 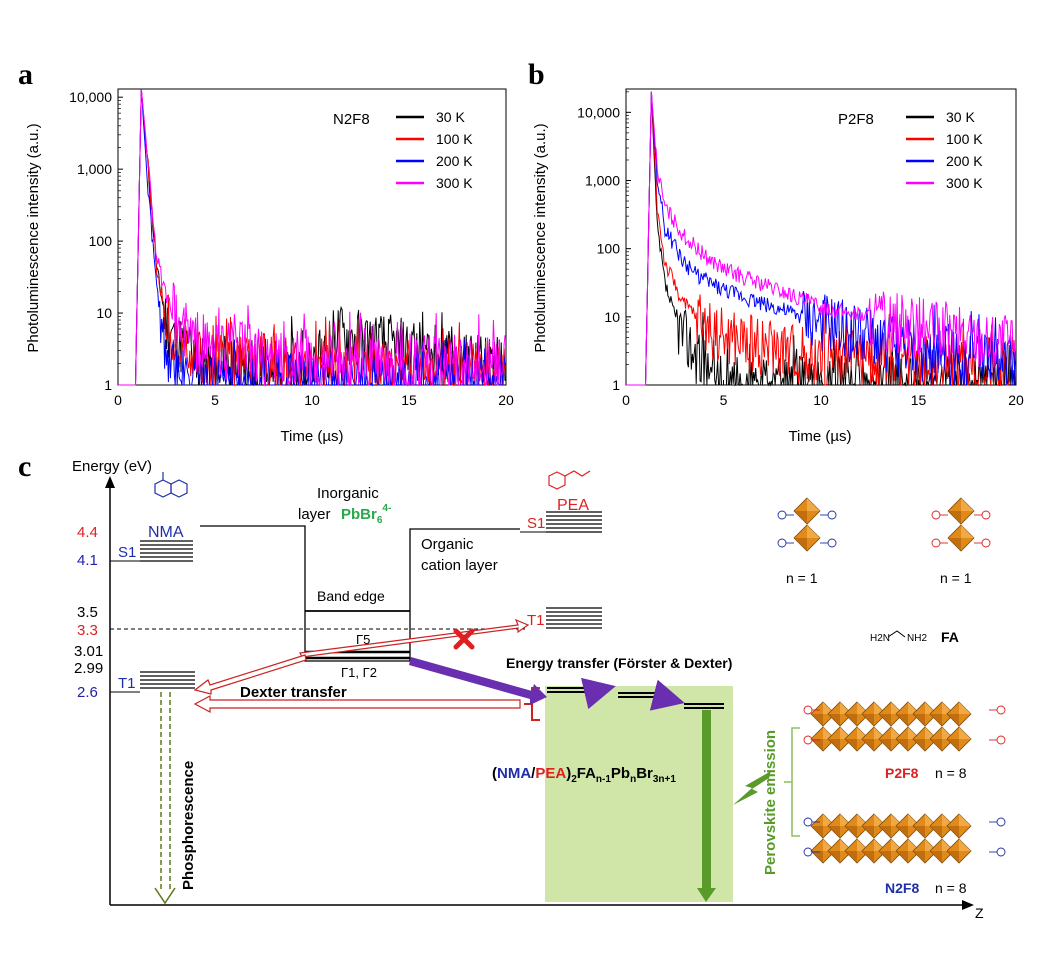 I want to click on gamma12-label: Γ1, Γ2, so click(x=359, y=672).